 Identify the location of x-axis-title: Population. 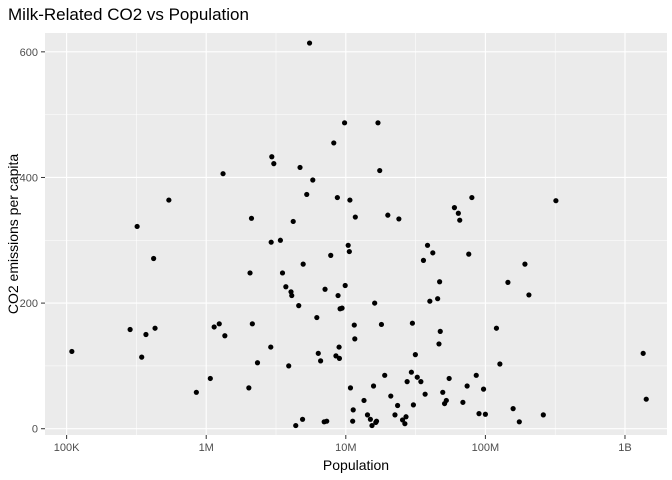
(356, 465).